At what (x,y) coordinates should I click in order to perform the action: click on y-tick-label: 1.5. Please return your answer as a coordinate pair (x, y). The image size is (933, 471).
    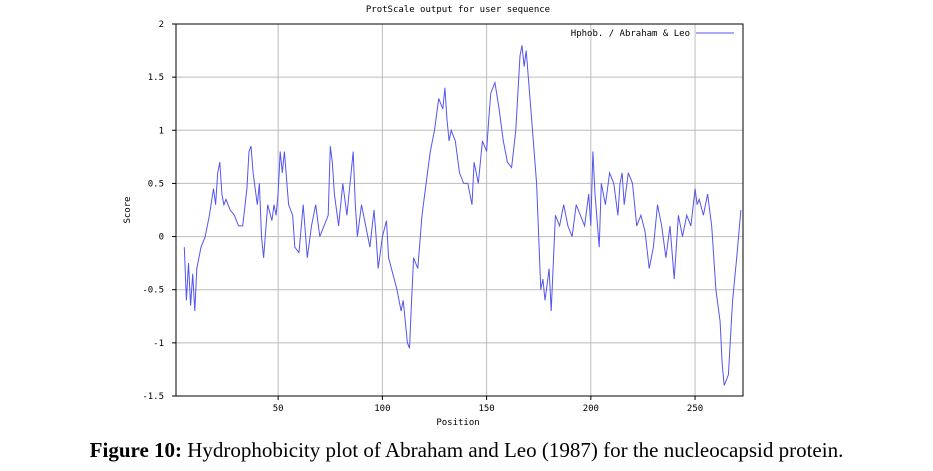
    Looking at the image, I should click on (156, 78).